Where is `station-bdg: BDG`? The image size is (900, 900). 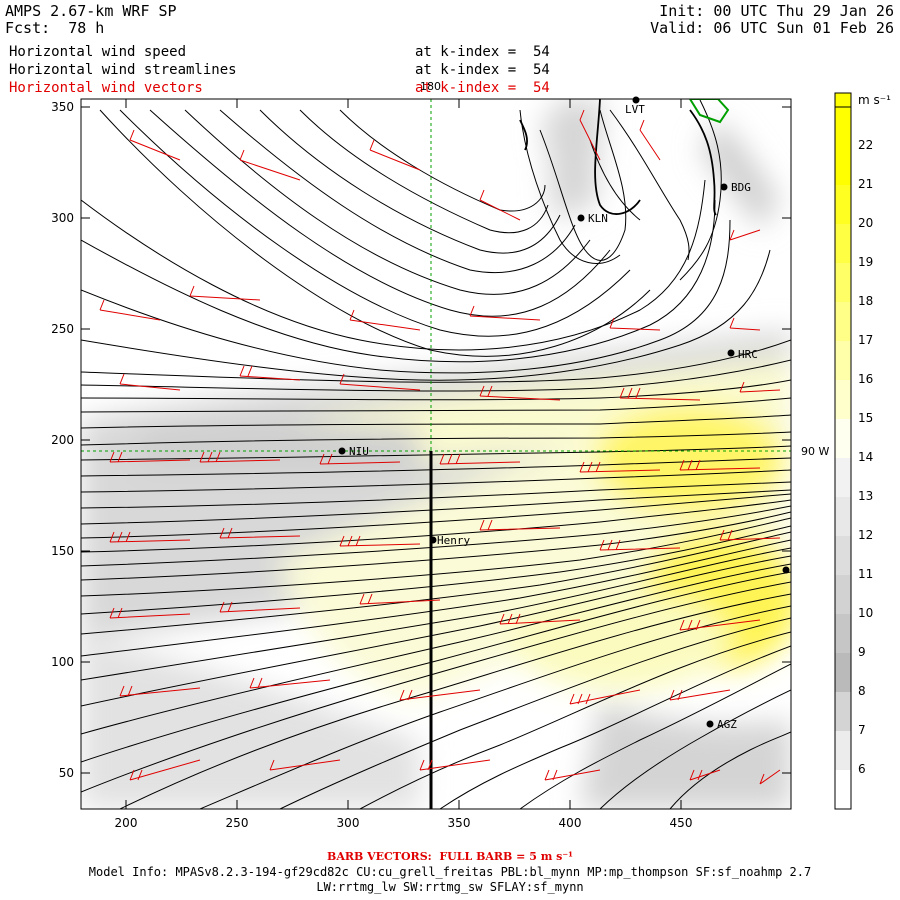
station-bdg: BDG is located at coordinates (741, 187).